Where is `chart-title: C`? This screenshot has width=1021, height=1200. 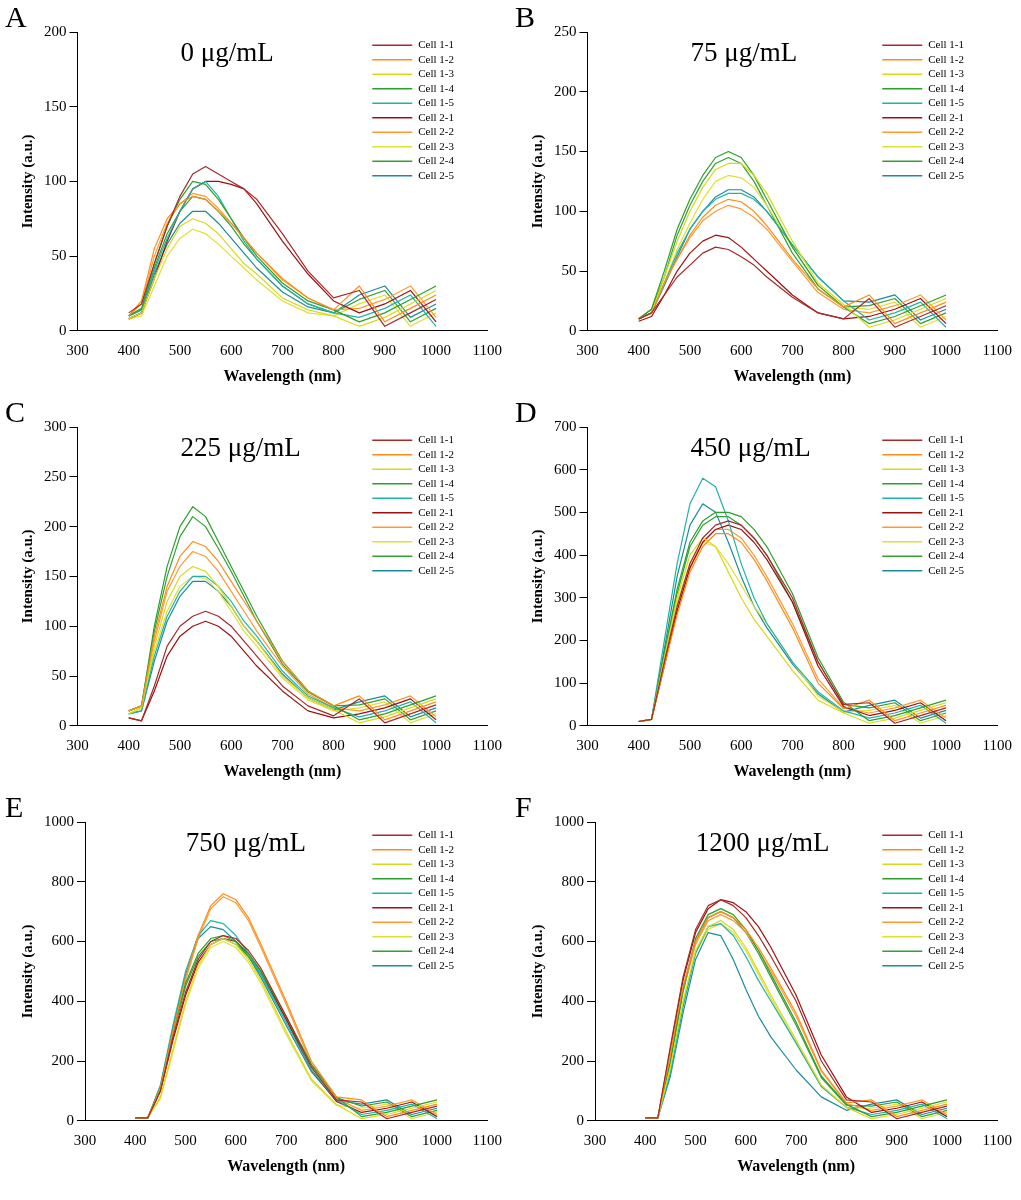 chart-title: C is located at coordinates (15, 412).